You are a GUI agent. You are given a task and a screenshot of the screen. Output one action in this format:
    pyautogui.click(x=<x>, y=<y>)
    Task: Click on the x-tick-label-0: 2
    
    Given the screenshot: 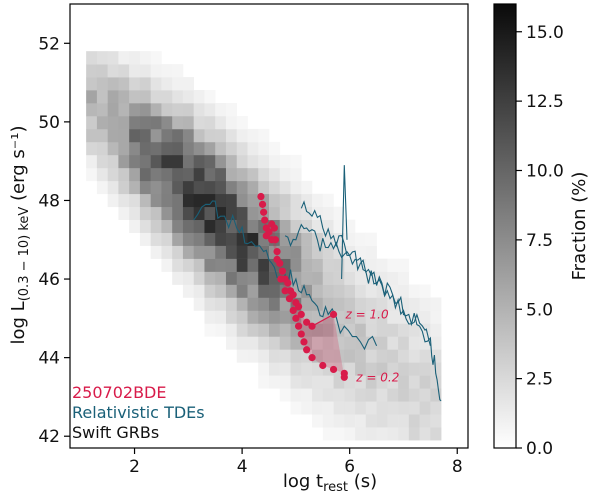 What is the action you would take?
    pyautogui.click(x=134, y=467)
    